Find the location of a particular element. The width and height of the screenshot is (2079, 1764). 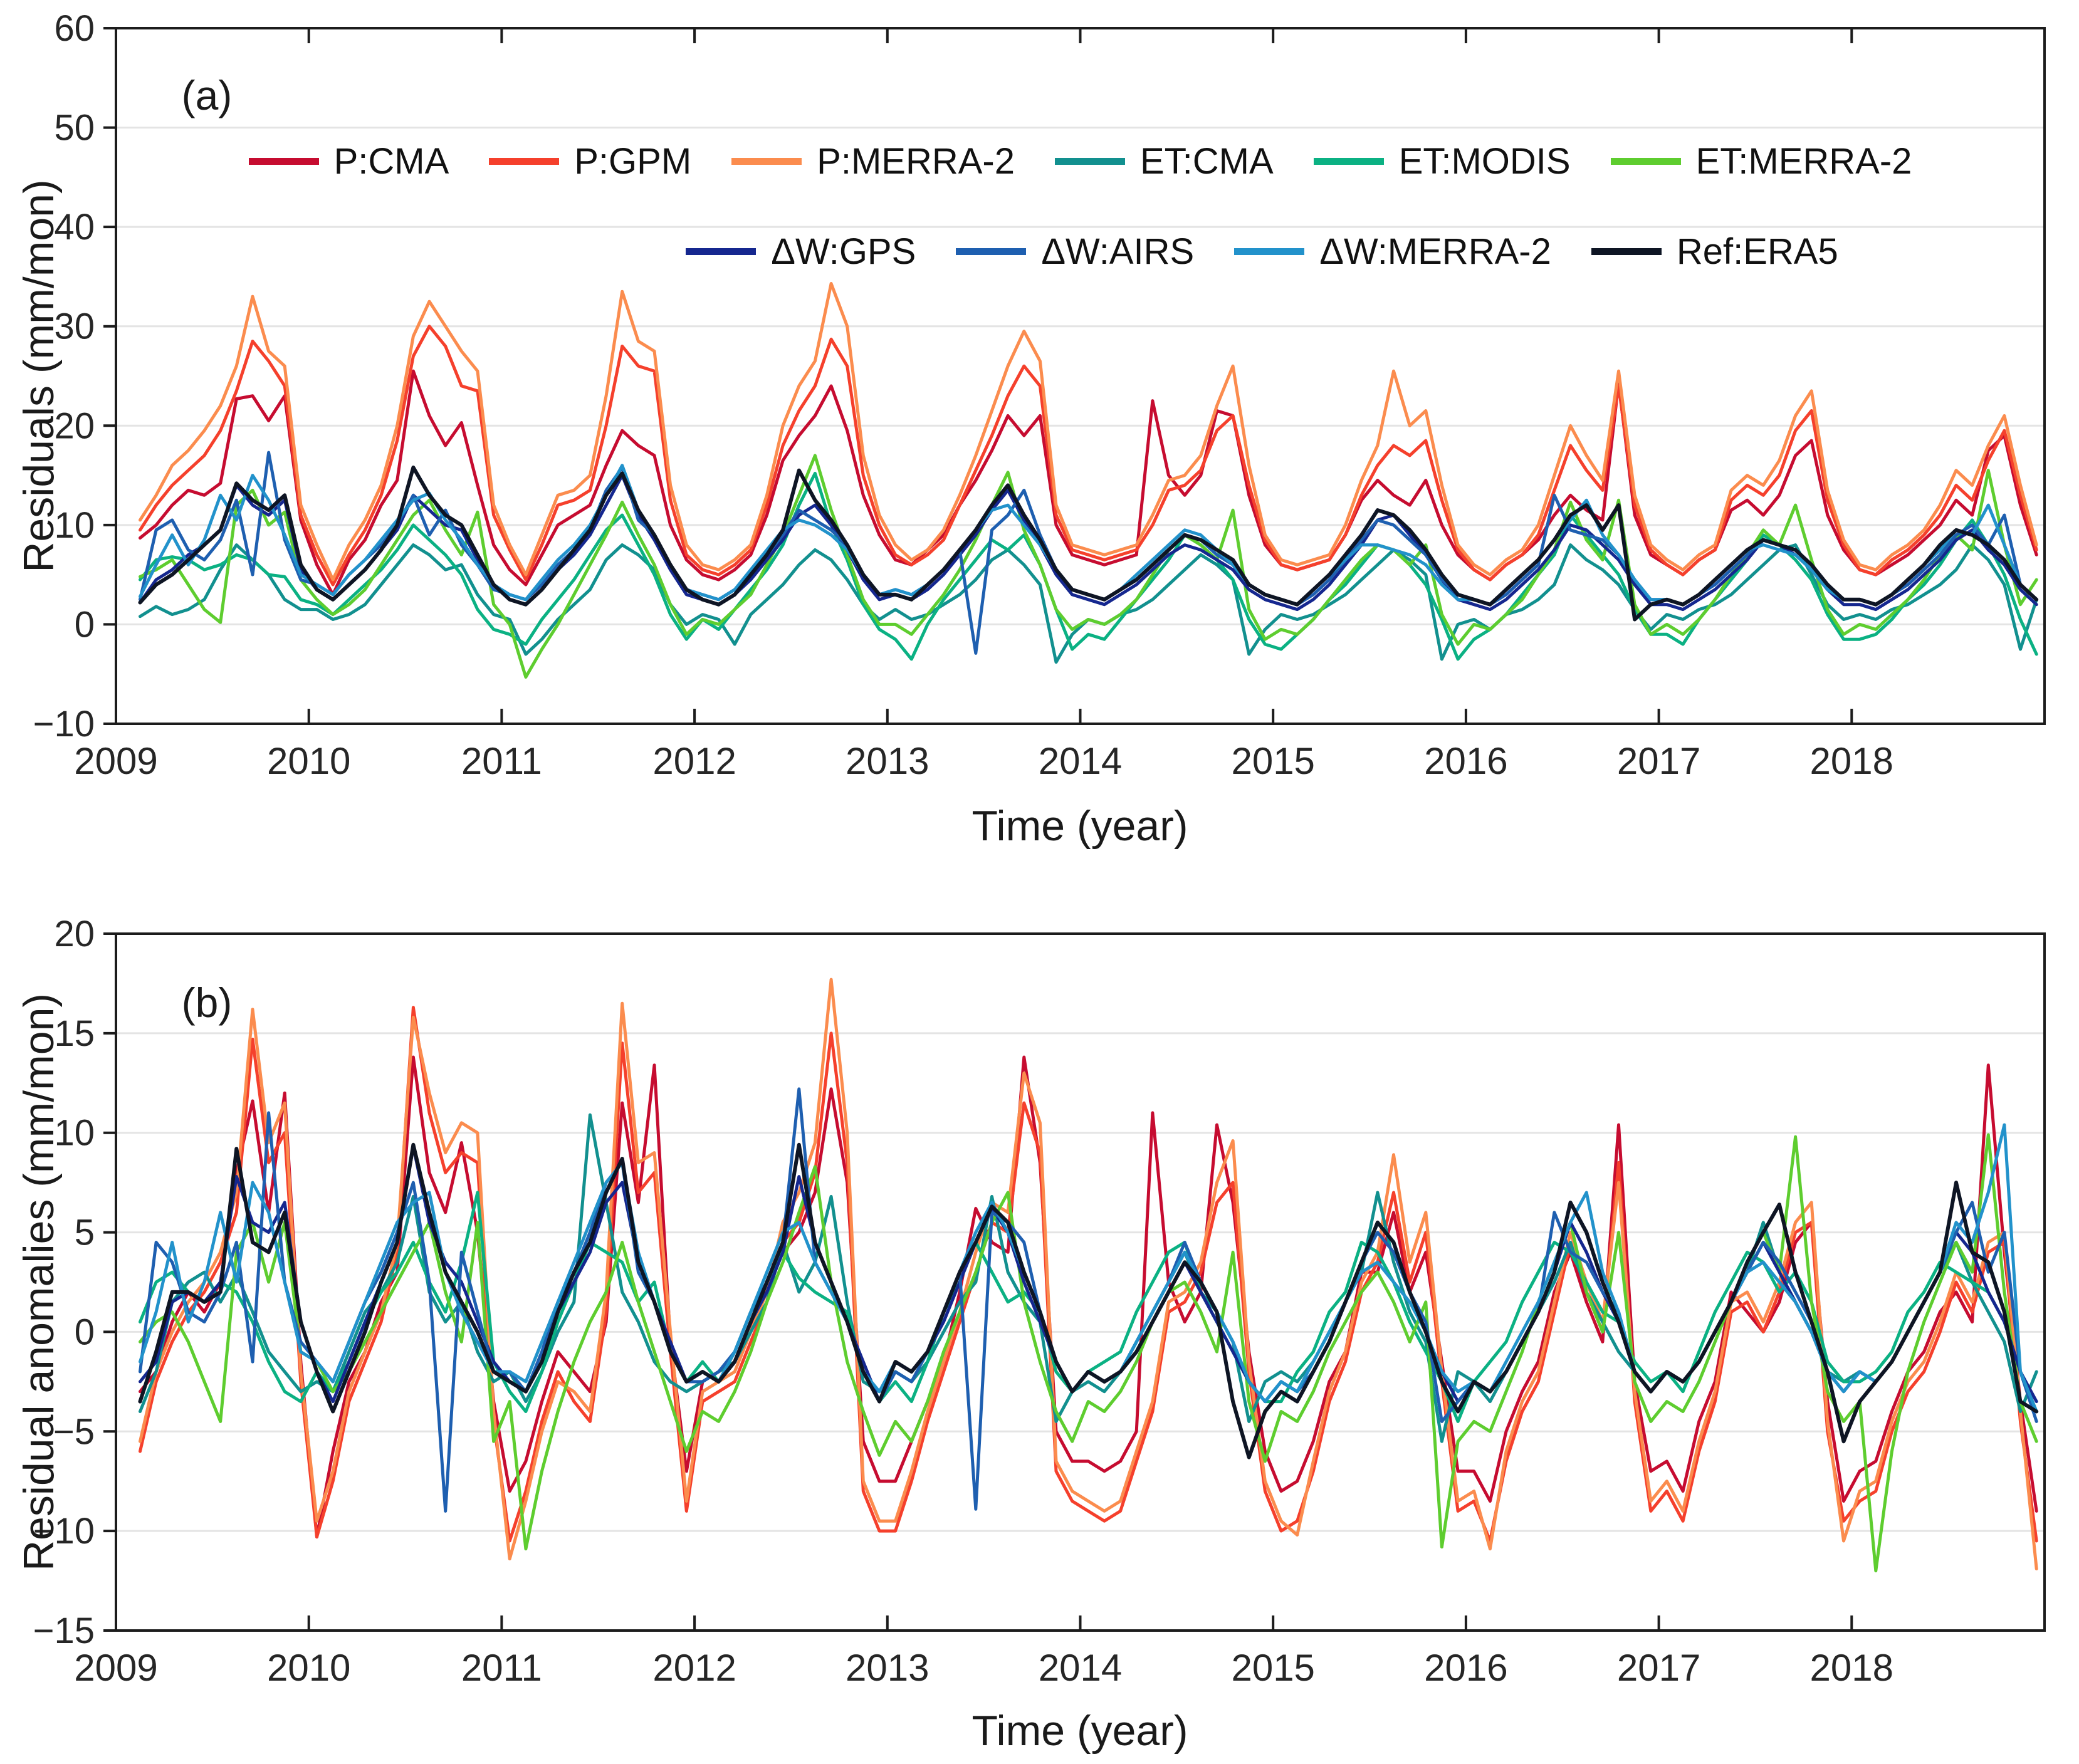

legend-swatch-ΔW:AIRS is located at coordinates (991, 251).